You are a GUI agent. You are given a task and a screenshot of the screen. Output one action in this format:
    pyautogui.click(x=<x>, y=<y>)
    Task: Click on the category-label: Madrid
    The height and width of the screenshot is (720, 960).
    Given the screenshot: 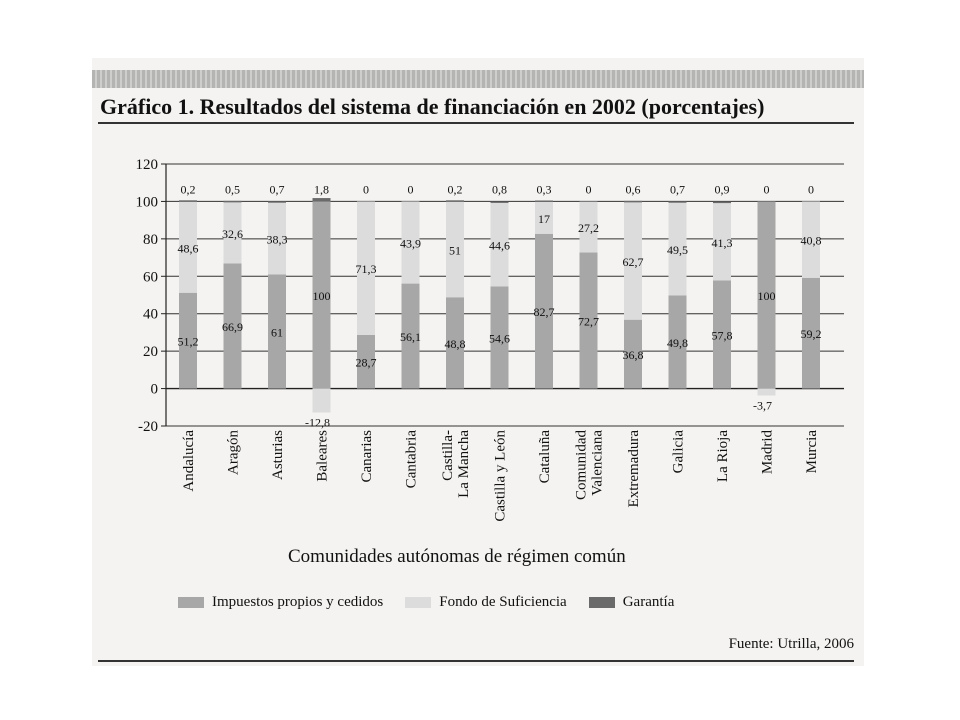 What is the action you would take?
    pyautogui.click(x=768, y=452)
    